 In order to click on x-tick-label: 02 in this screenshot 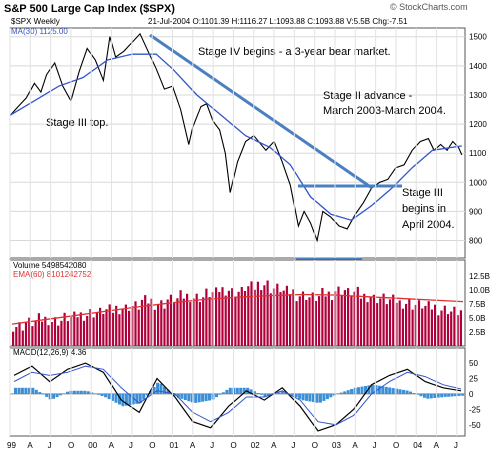, I will do `click(255, 445)`.